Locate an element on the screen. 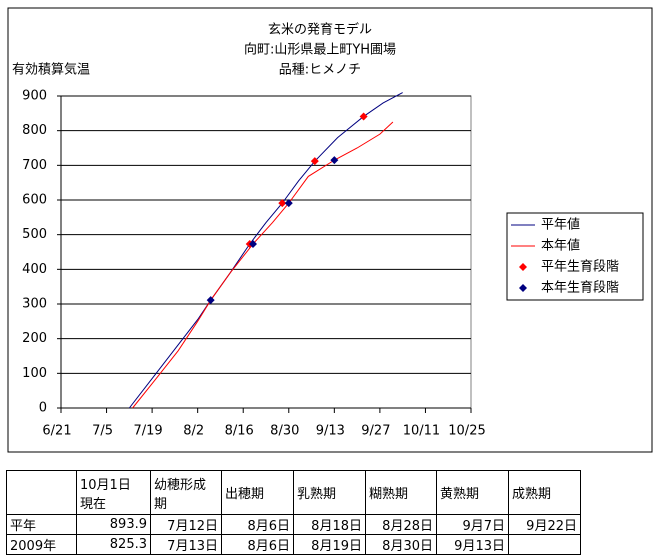 This screenshot has height=556, width=660. x-tick-label: 8/16 is located at coordinates (239, 431).